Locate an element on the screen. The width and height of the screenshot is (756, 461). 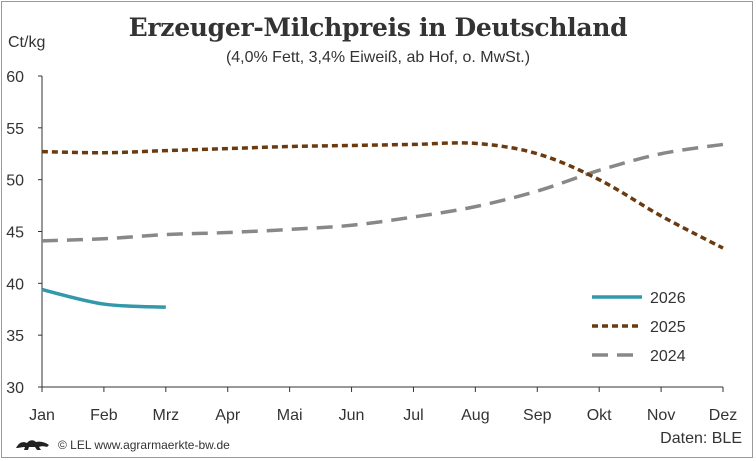
x-tick-label: Apr is located at coordinates (228, 415).